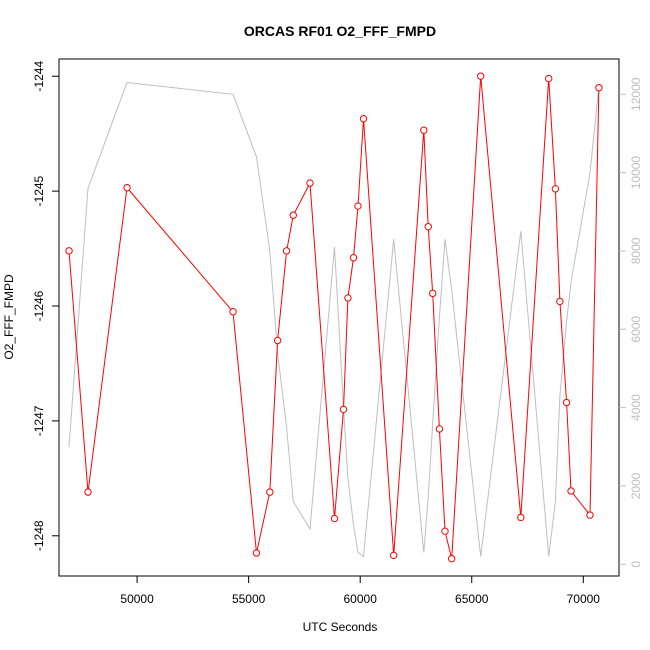  I want to click on y-axis-right: 0 2000 4000 6000 8000 10000 12000, so click(631, 322).